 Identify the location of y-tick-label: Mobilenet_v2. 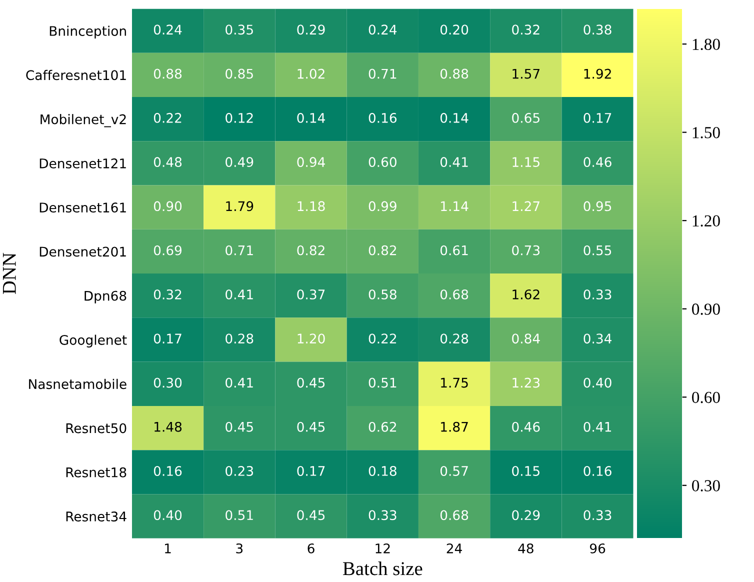
(83, 121).